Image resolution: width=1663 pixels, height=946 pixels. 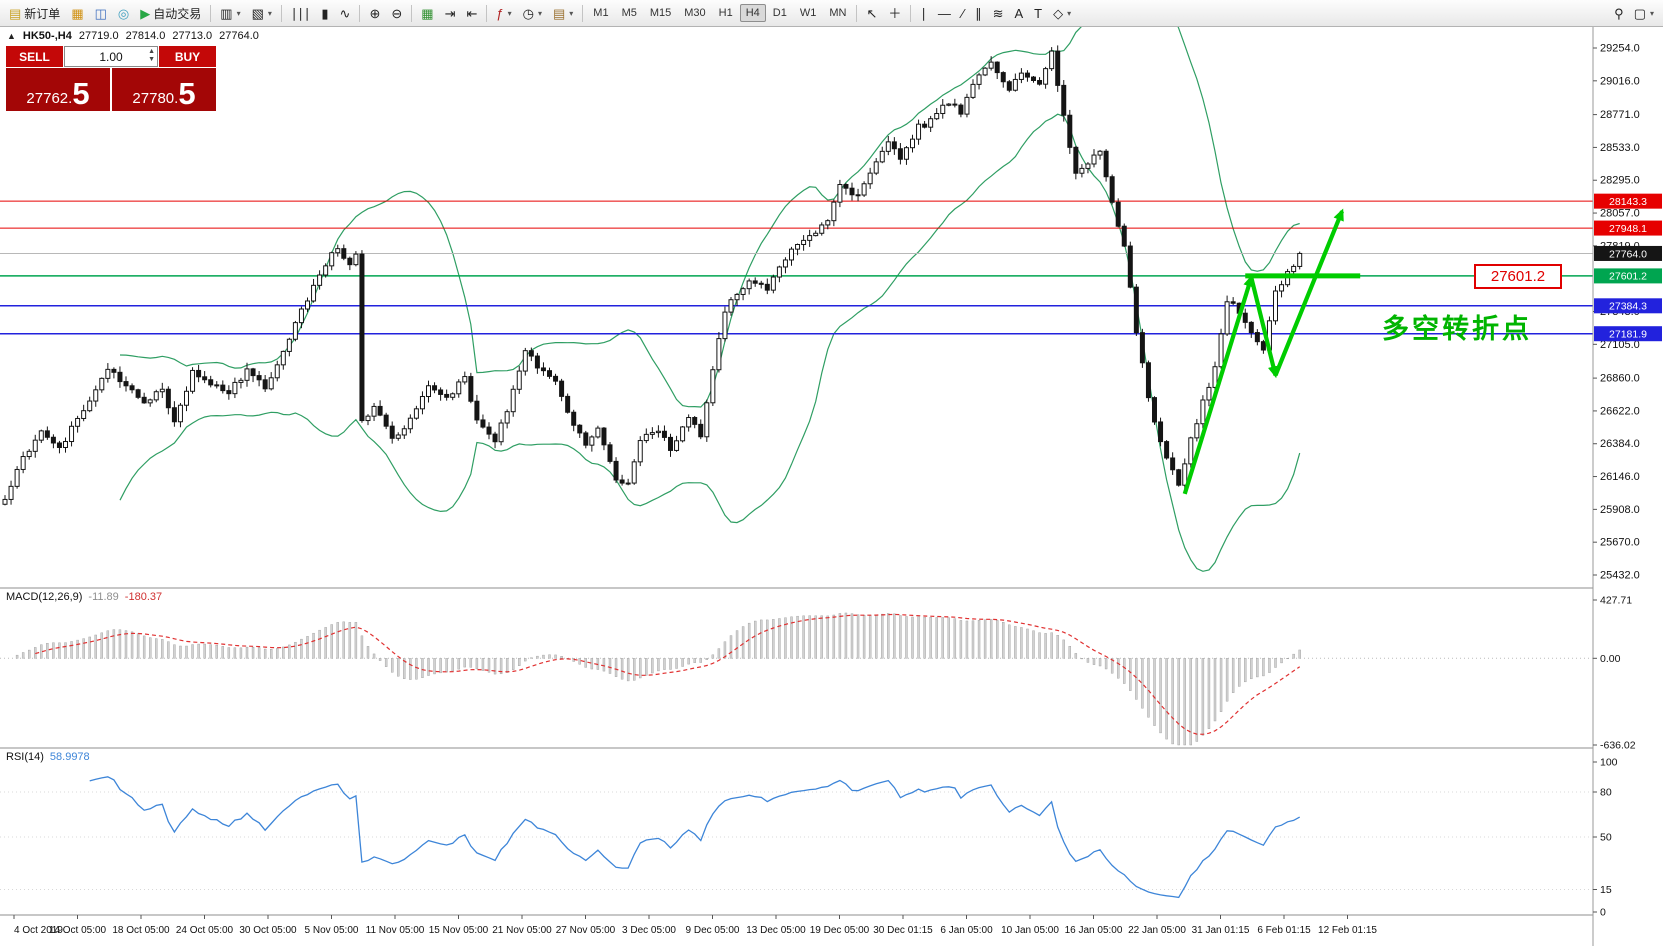 What do you see at coordinates (871, 13) in the screenshot?
I see `cursor-icon: ↖` at bounding box center [871, 13].